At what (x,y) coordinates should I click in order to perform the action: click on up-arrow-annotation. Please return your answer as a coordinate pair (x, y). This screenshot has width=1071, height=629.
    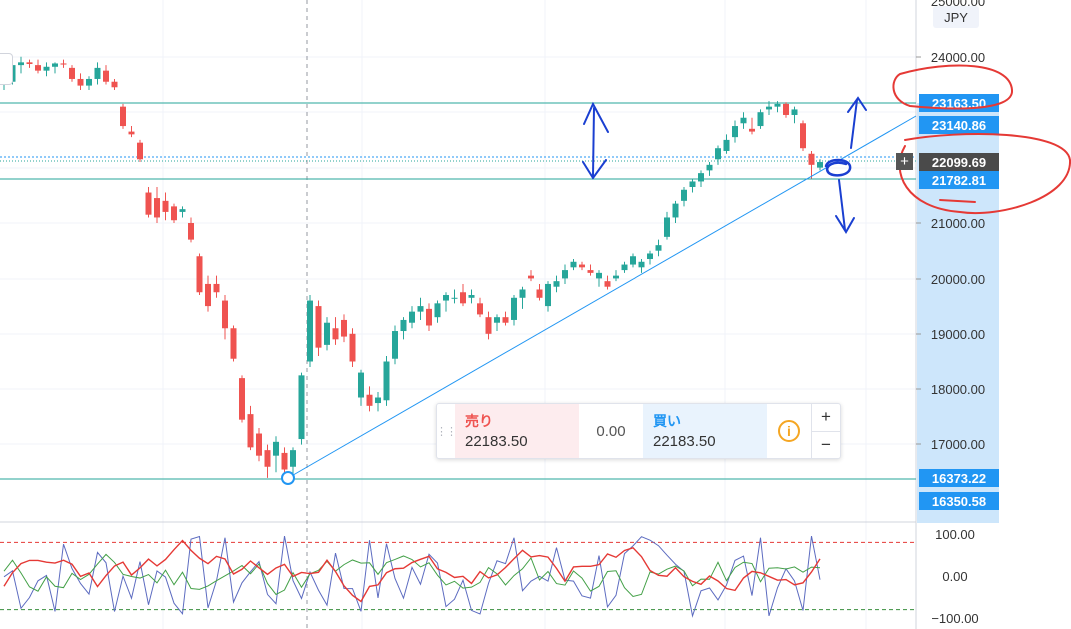
    Looking at the image, I should click on (857, 122).